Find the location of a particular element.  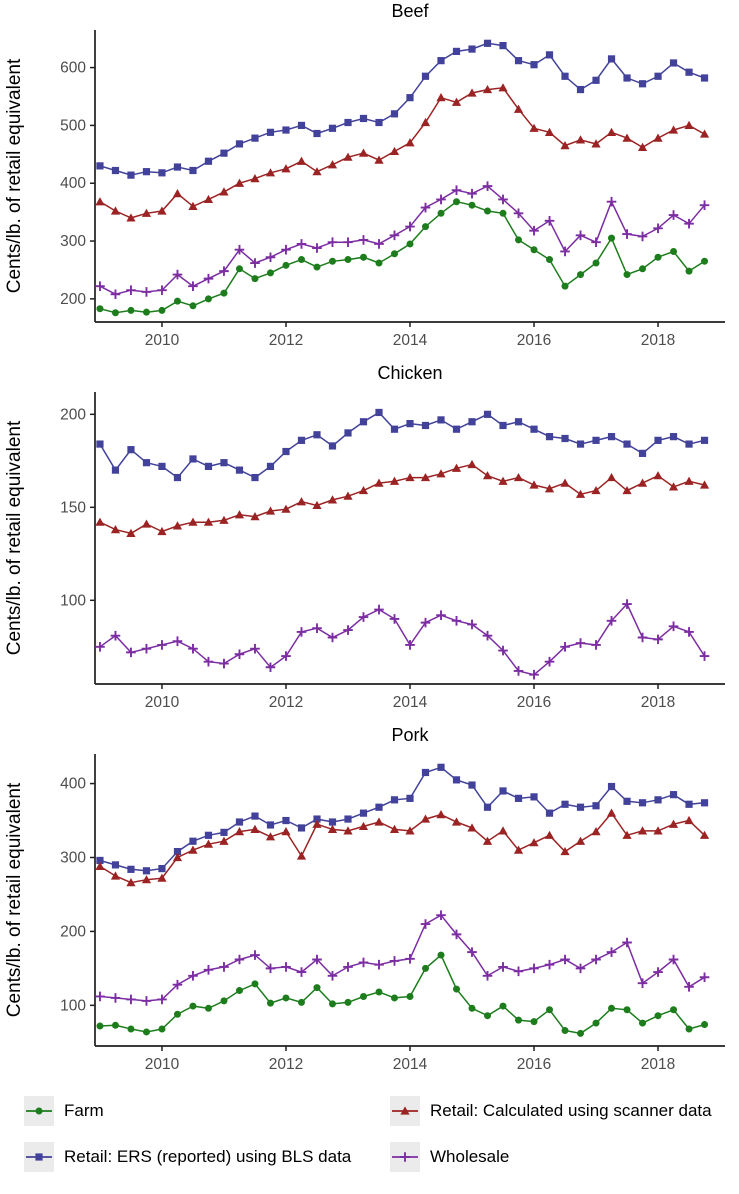

panel-title: Beef is located at coordinates (410, 11).